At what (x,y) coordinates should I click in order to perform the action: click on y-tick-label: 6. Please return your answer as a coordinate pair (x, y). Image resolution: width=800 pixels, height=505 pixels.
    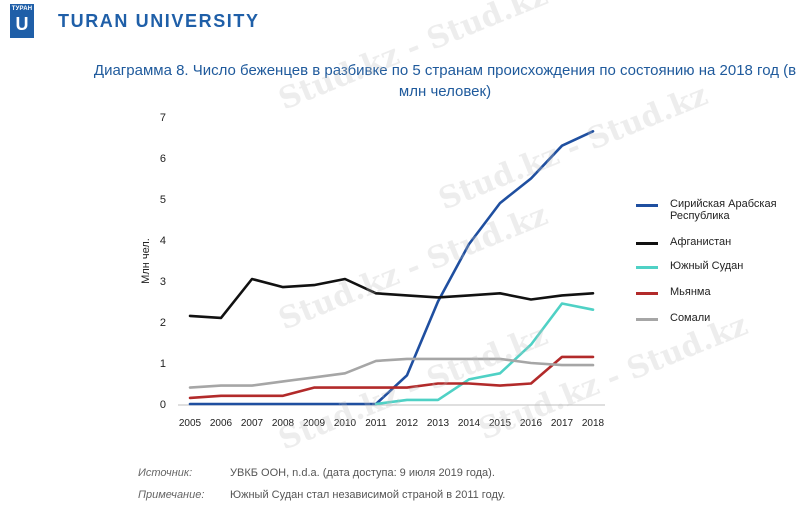
    Looking at the image, I should click on (163, 159).